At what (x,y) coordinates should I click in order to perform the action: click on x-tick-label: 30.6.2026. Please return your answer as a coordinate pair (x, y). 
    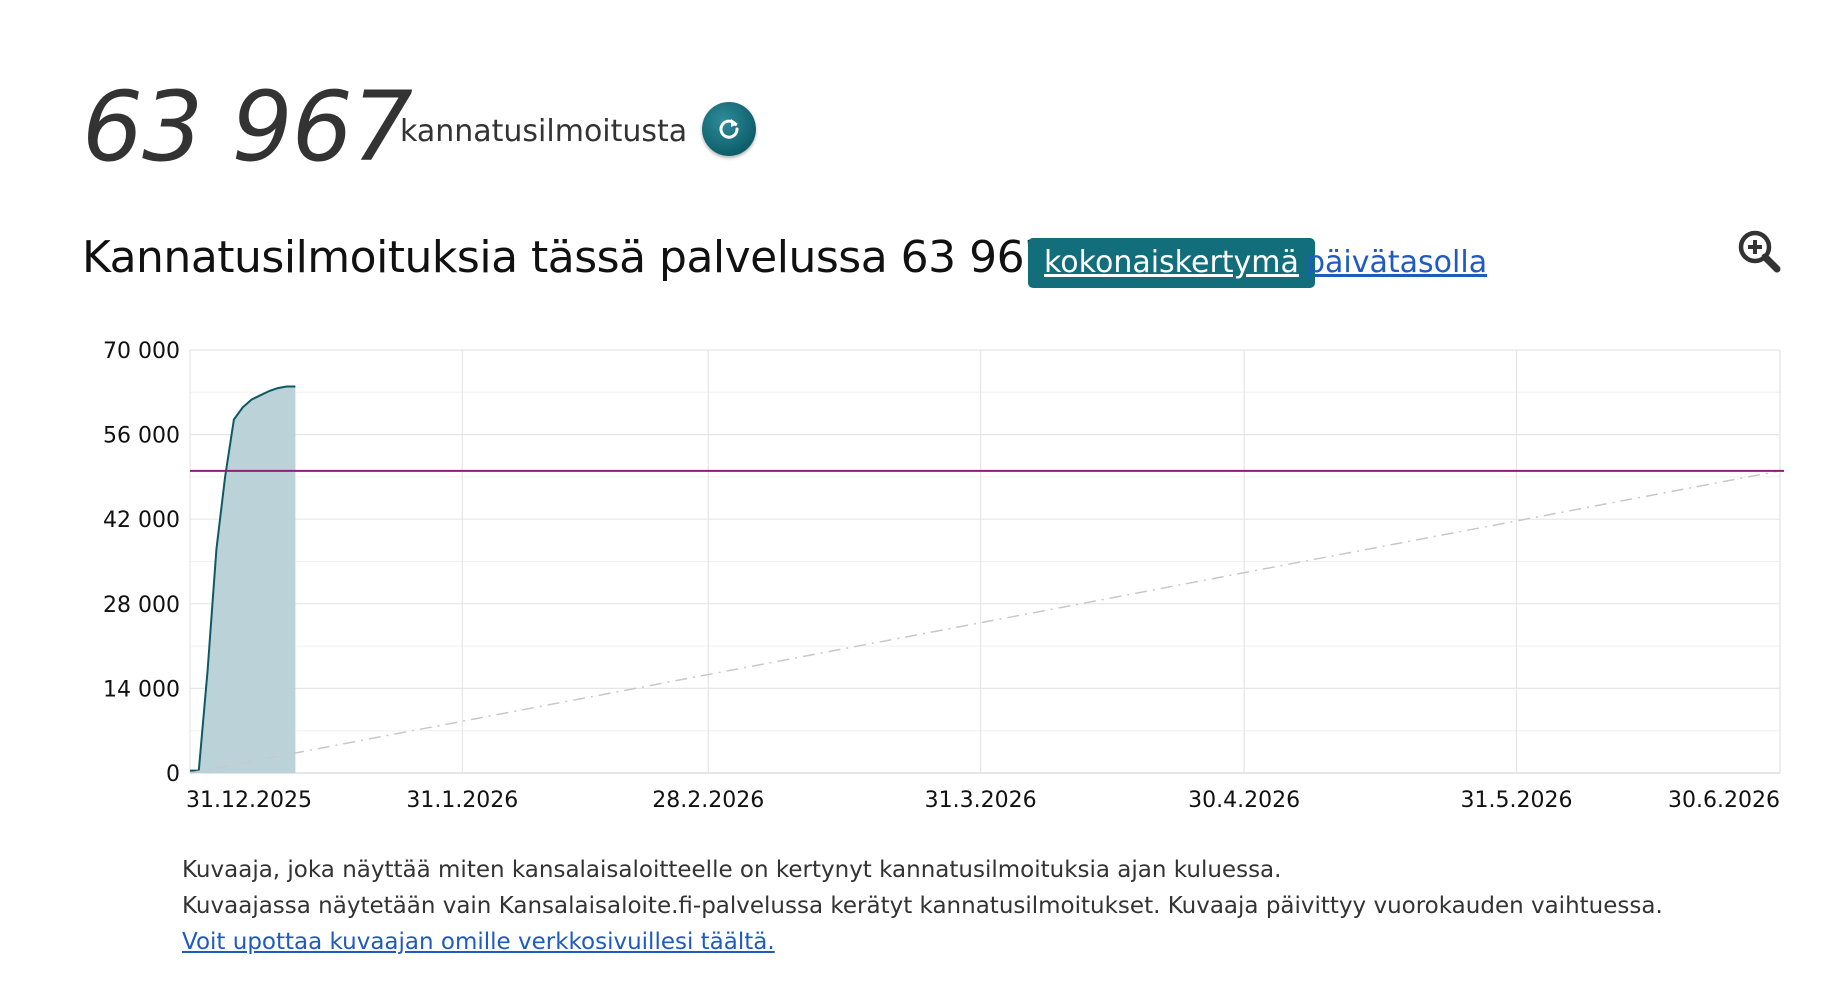
    Looking at the image, I should click on (1724, 800).